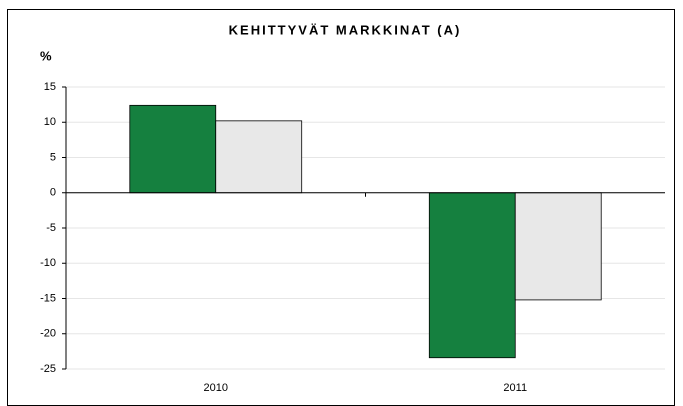 The image size is (683, 406). What do you see at coordinates (48, 263) in the screenshot?
I see `y-tick-label: -10` at bounding box center [48, 263].